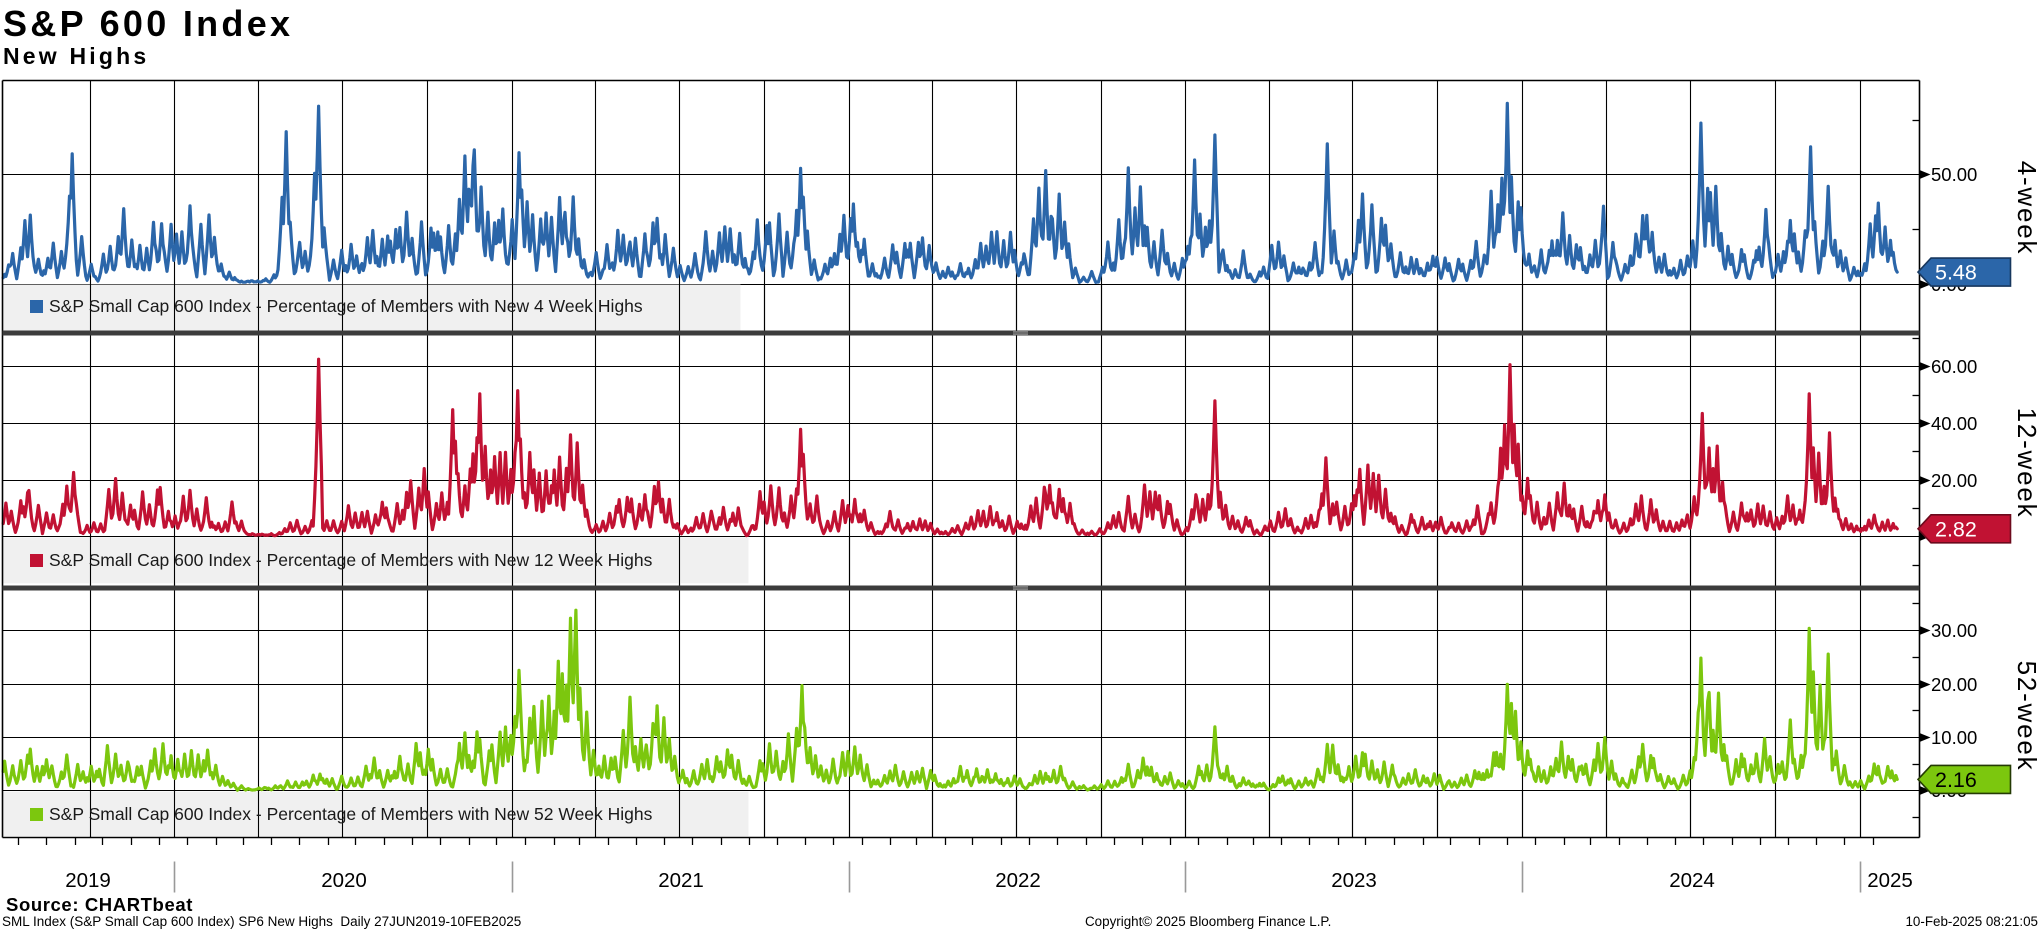  What do you see at coordinates (1954, 174) in the screenshot?
I see `svg-text: 50.00` at bounding box center [1954, 174].